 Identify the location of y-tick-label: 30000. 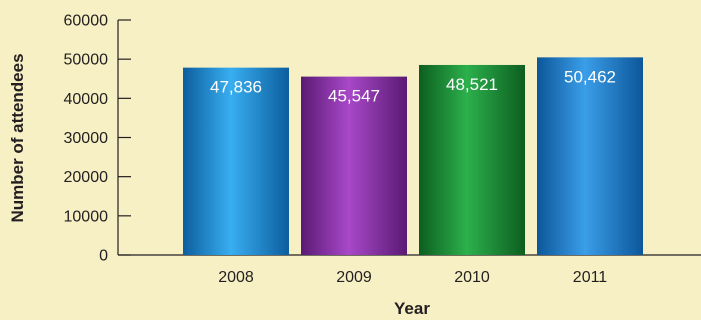
(86, 138).